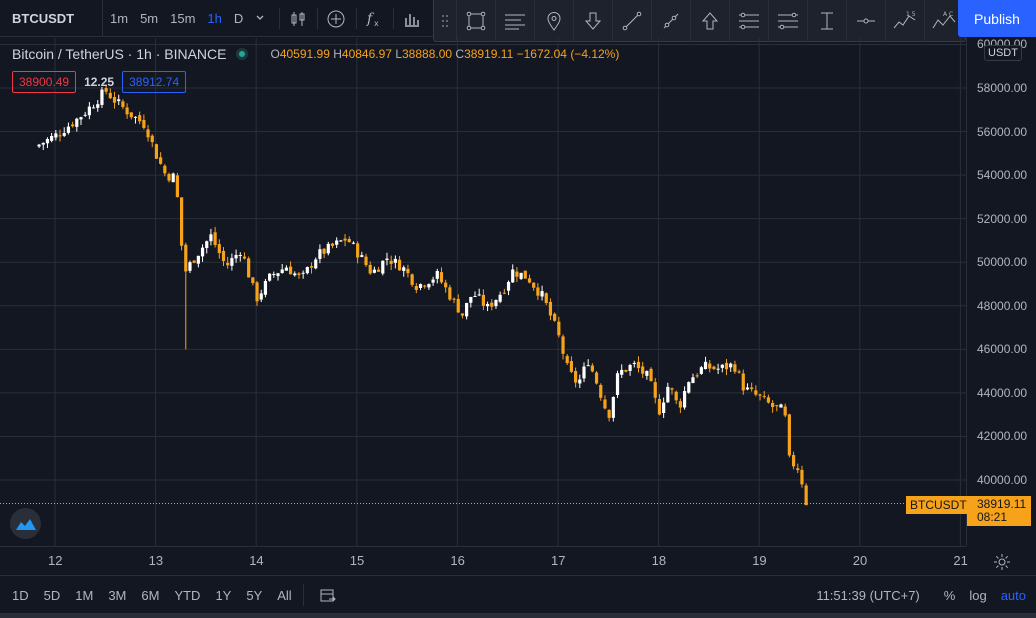 The width and height of the screenshot is (1036, 618). I want to click on publish-button: Publish, so click(997, 18).